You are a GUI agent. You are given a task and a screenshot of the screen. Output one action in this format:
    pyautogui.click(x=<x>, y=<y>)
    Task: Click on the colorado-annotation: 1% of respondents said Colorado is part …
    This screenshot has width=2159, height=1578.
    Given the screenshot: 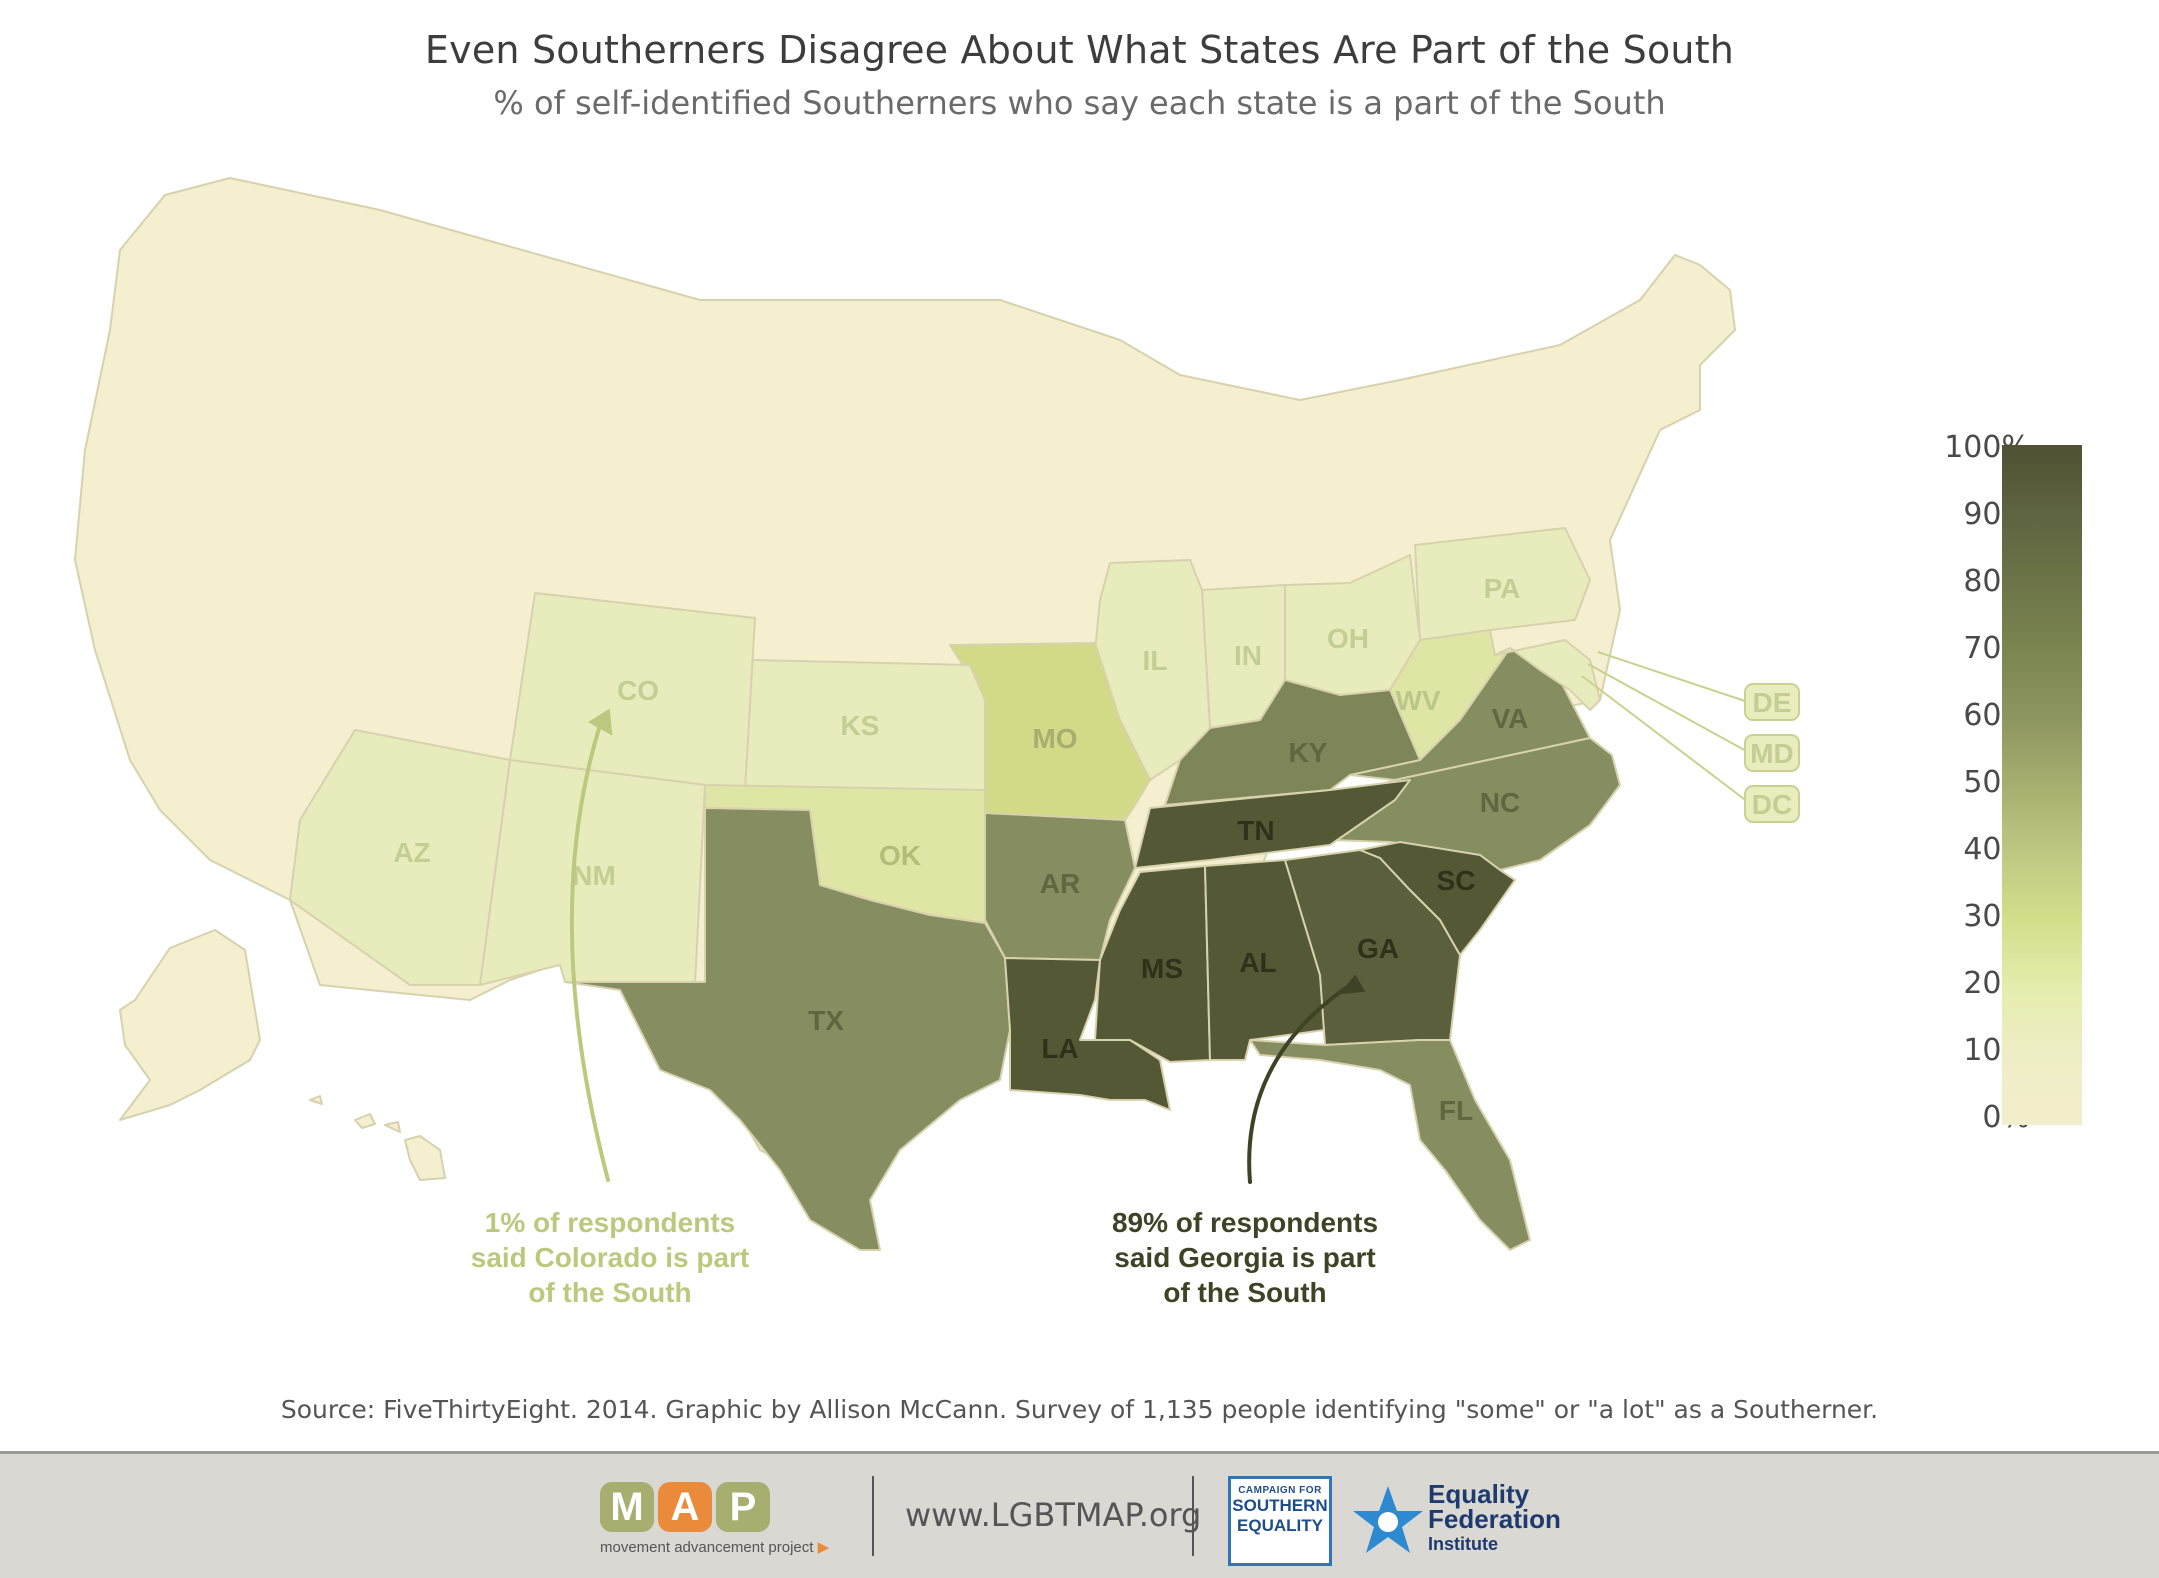 What is the action you would take?
    pyautogui.click(x=610, y=1257)
    